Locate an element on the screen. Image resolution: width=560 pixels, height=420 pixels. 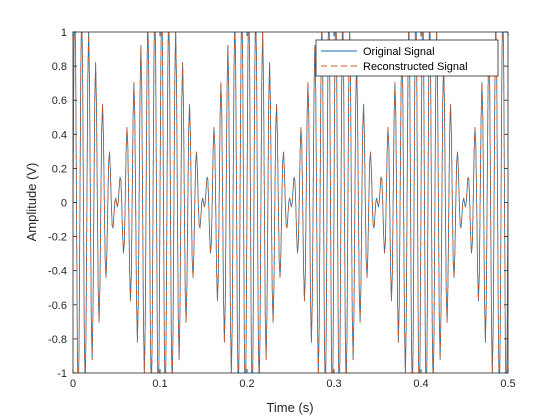
y-tick-label: 0.2 is located at coordinates (59, 169).